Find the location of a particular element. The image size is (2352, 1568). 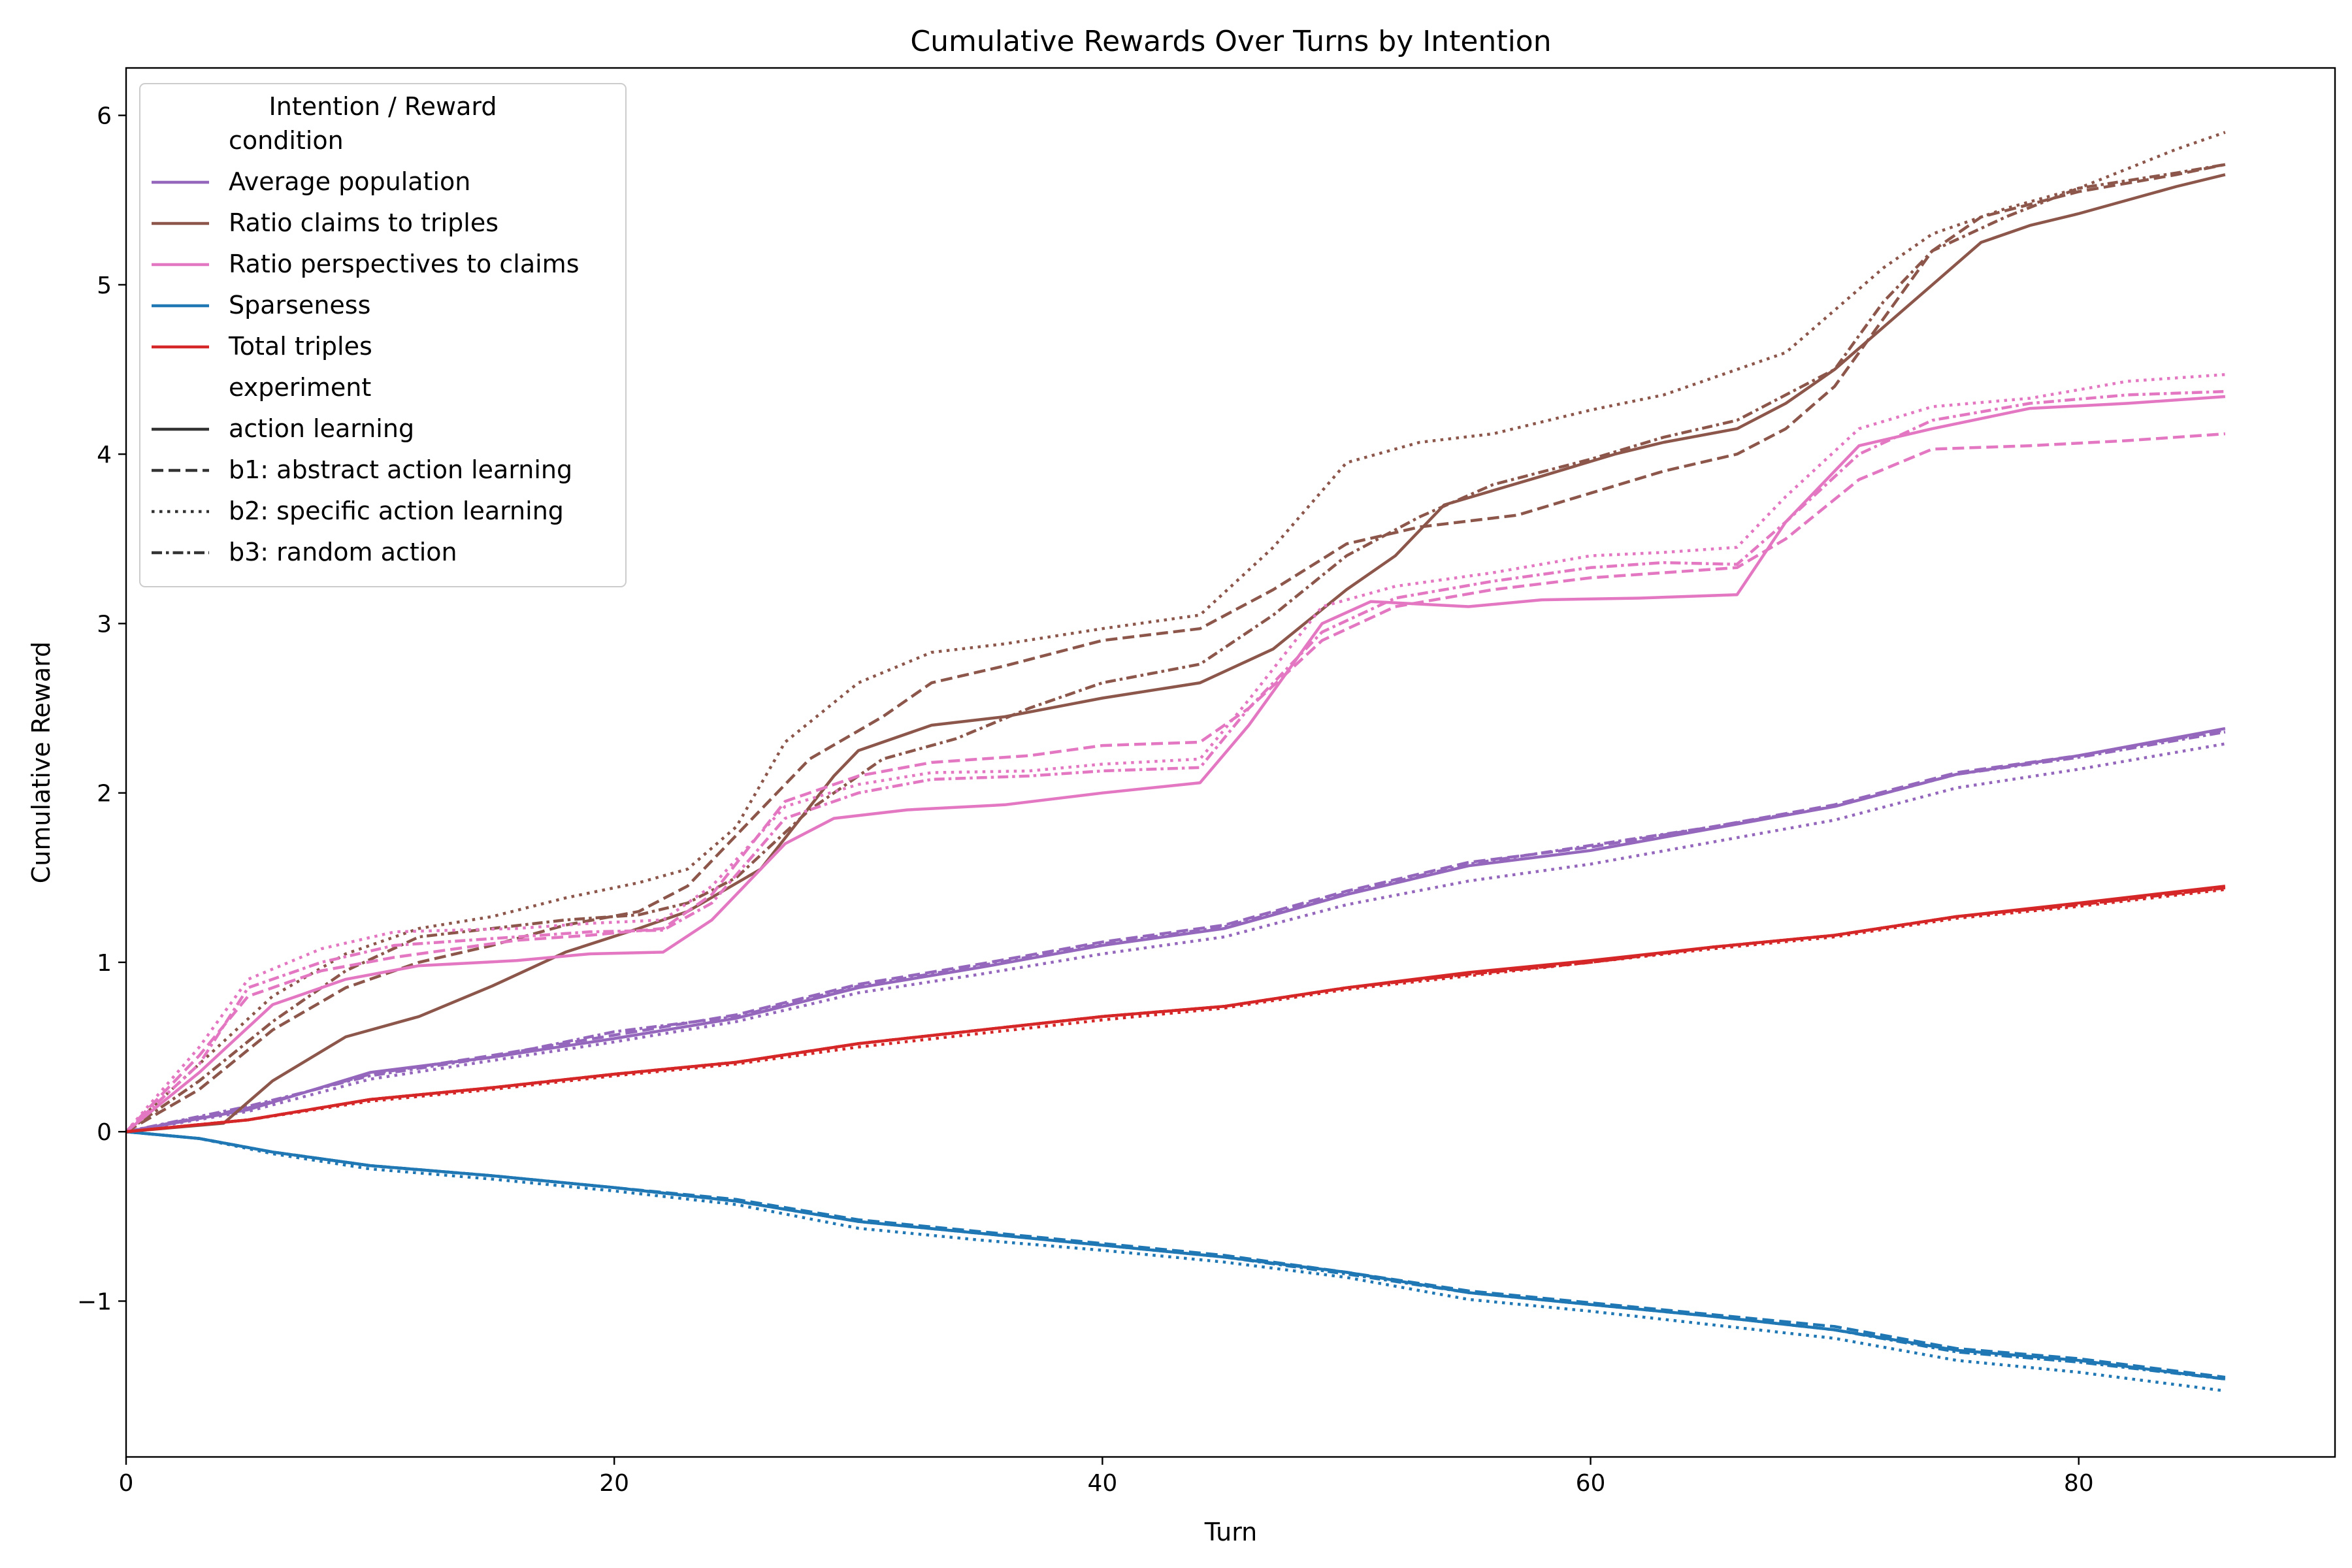

legend-label-b2-specific-action-learning: b2: specific action learning is located at coordinates (396, 511).